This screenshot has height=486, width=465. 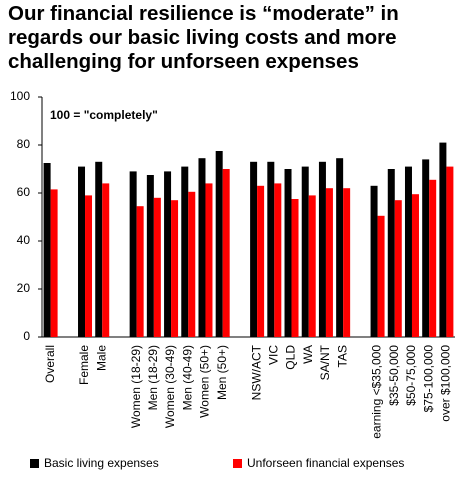 What do you see at coordinates (187, 377) in the screenshot?
I see `x-tick-label: Men (40-49)` at bounding box center [187, 377].